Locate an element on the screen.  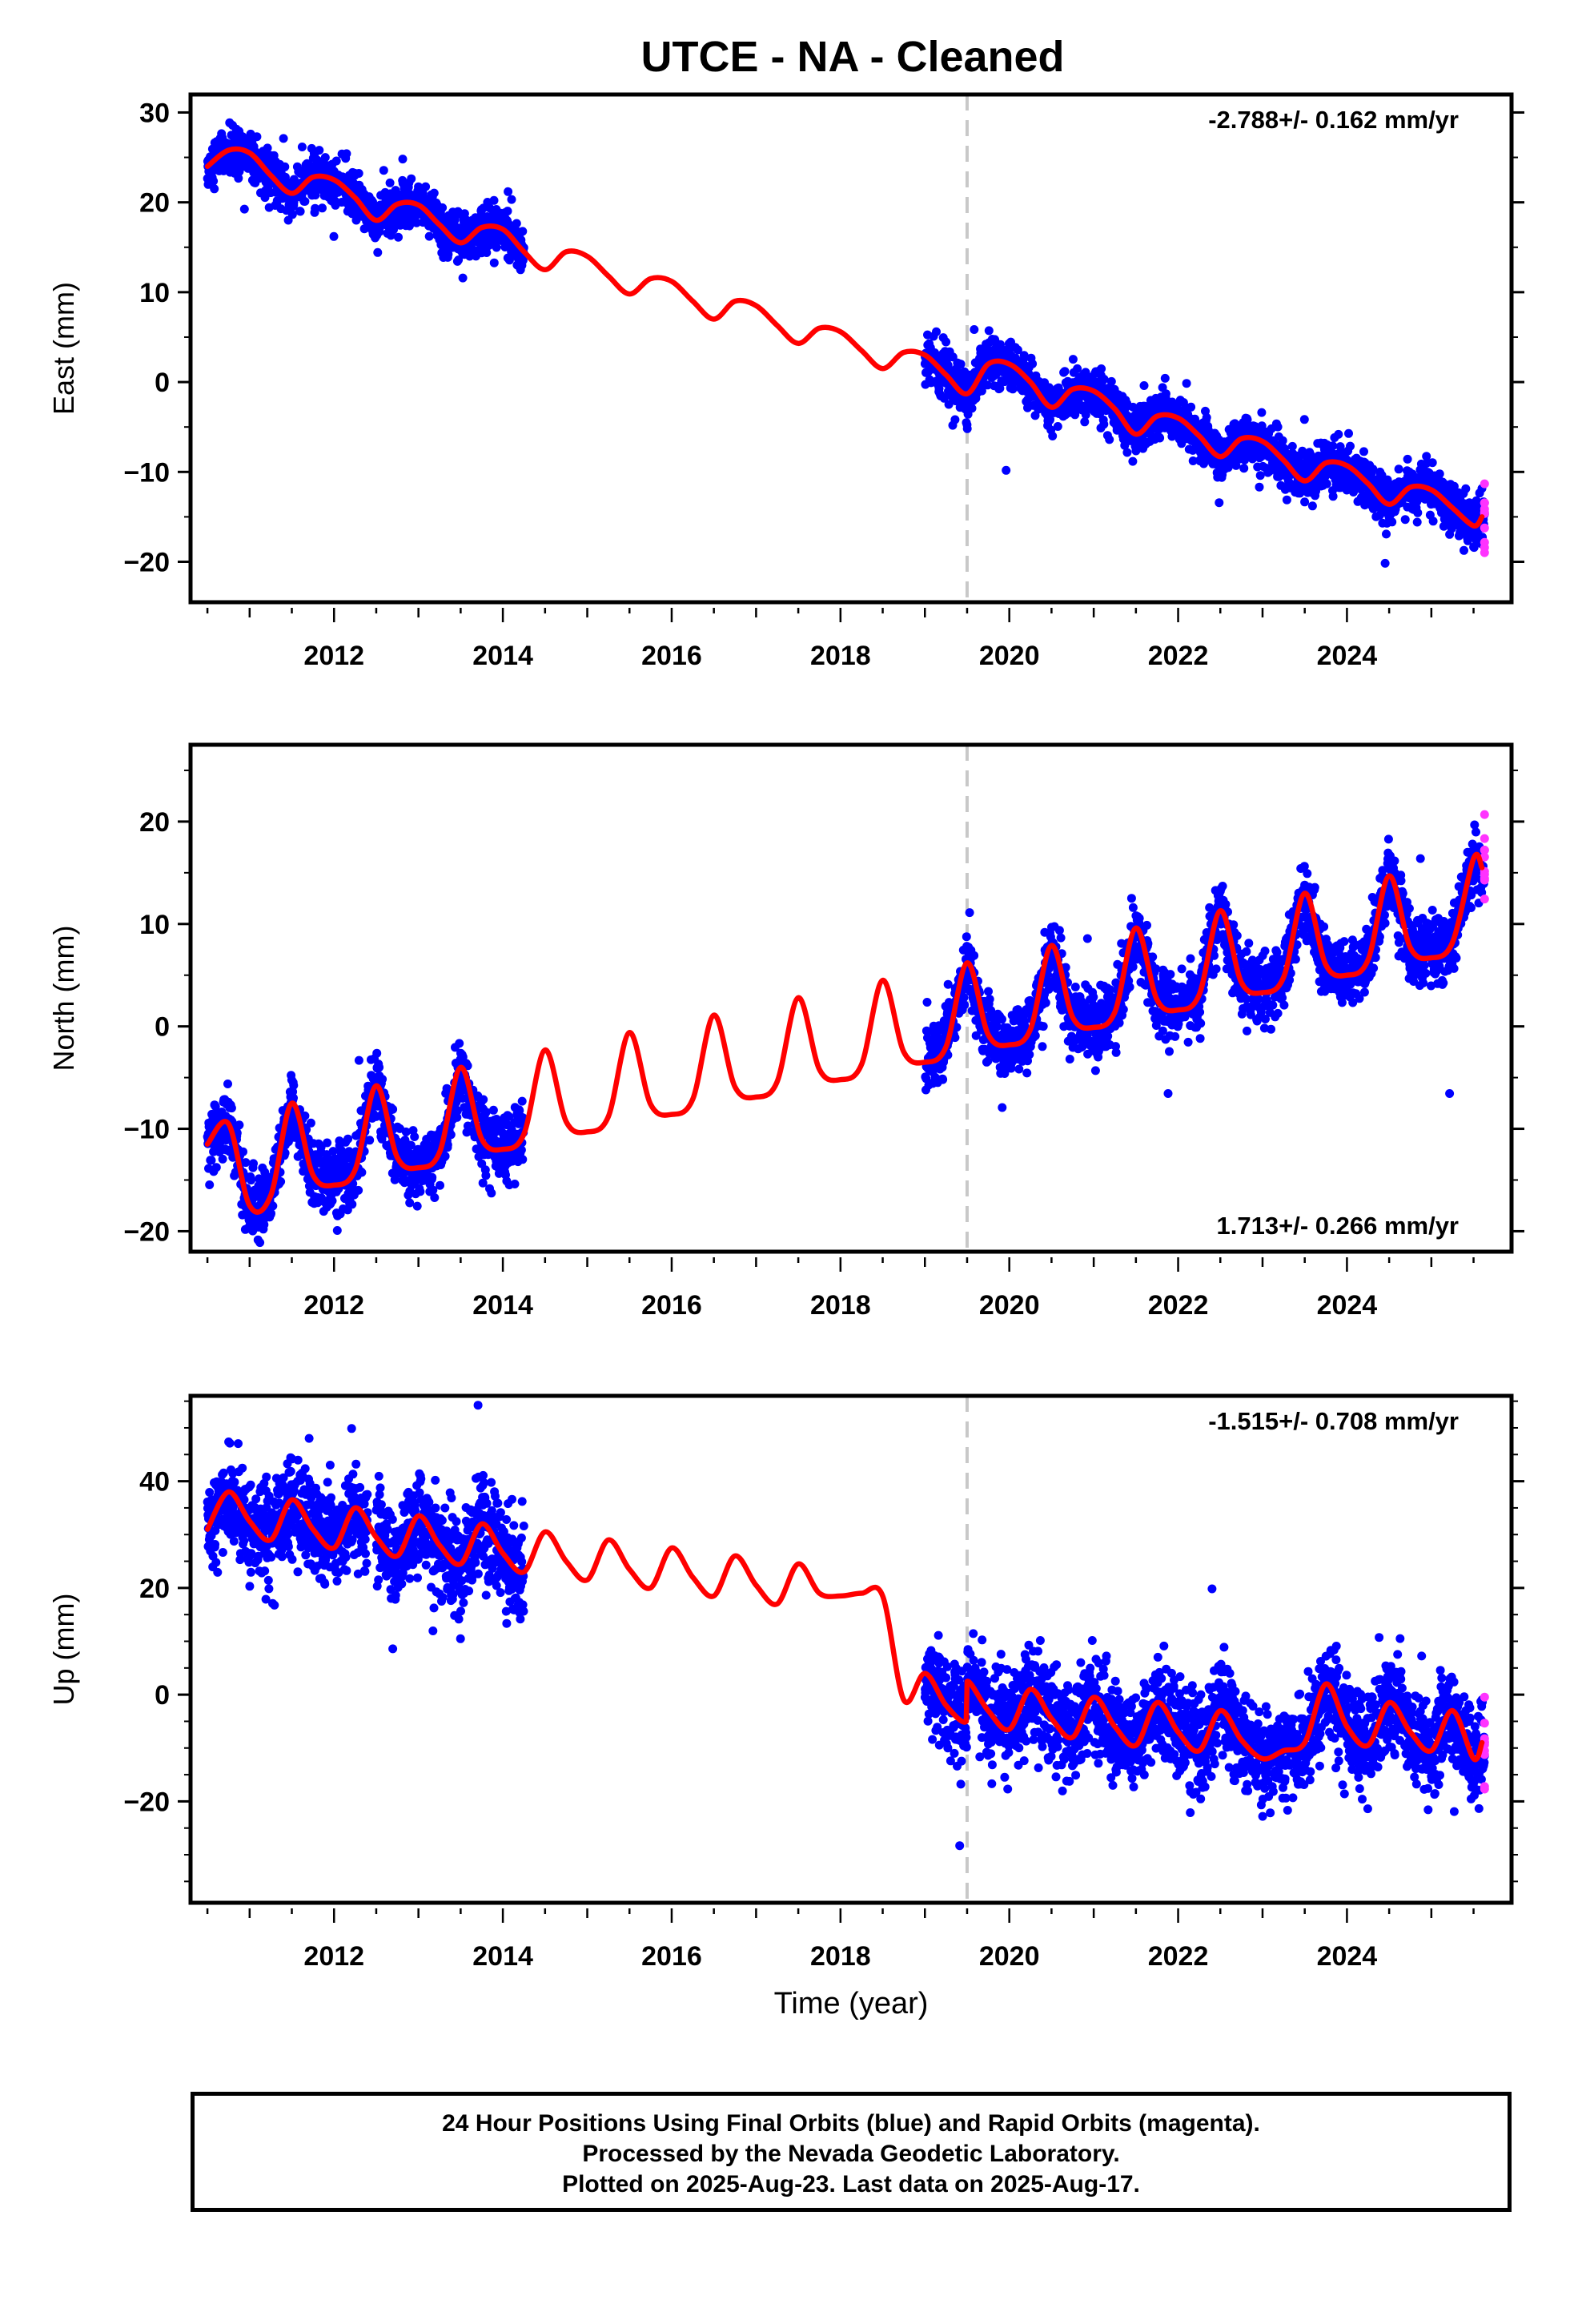
y-tick-label: −20 is located at coordinates (146, 563).